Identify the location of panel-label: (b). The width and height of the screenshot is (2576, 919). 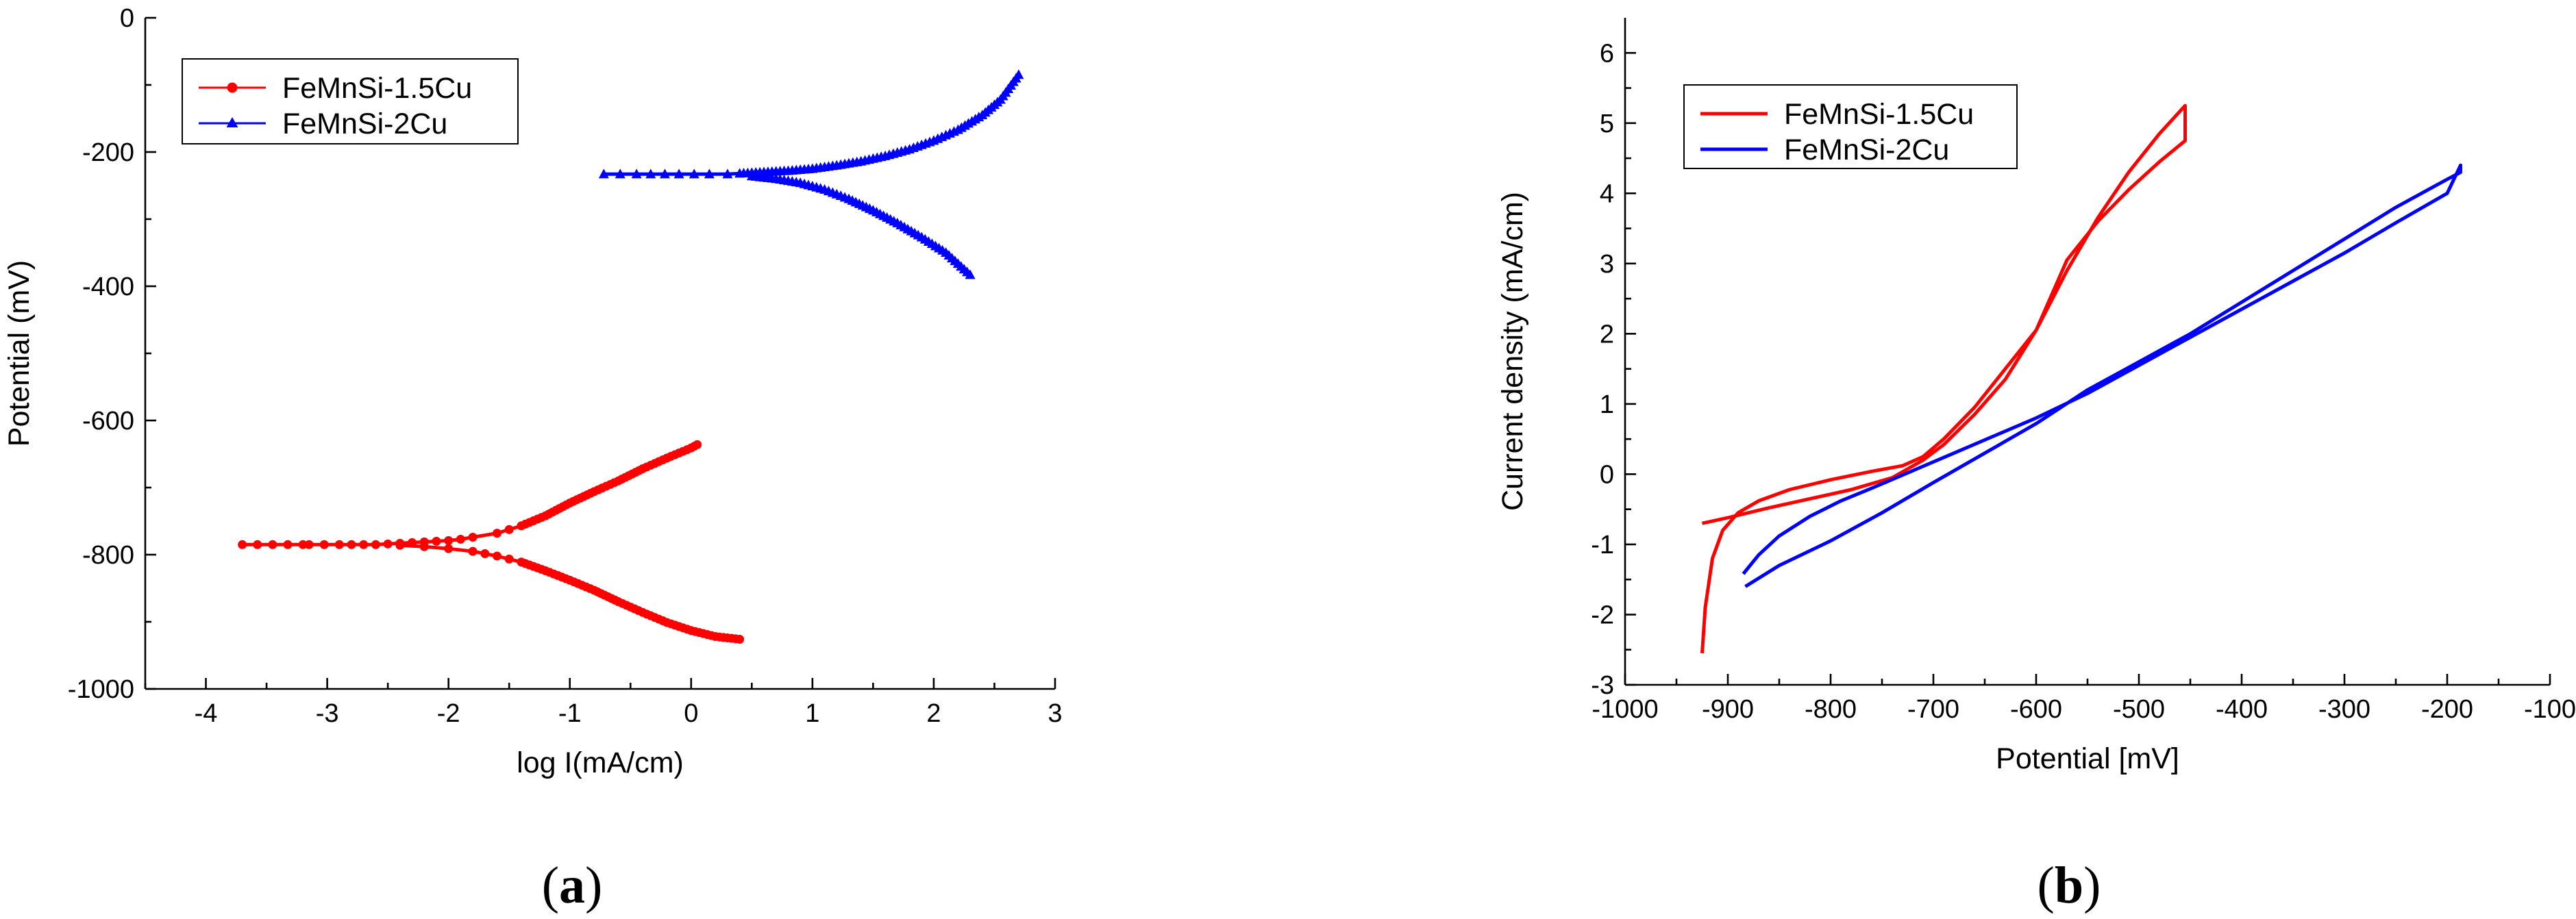
(2069, 885).